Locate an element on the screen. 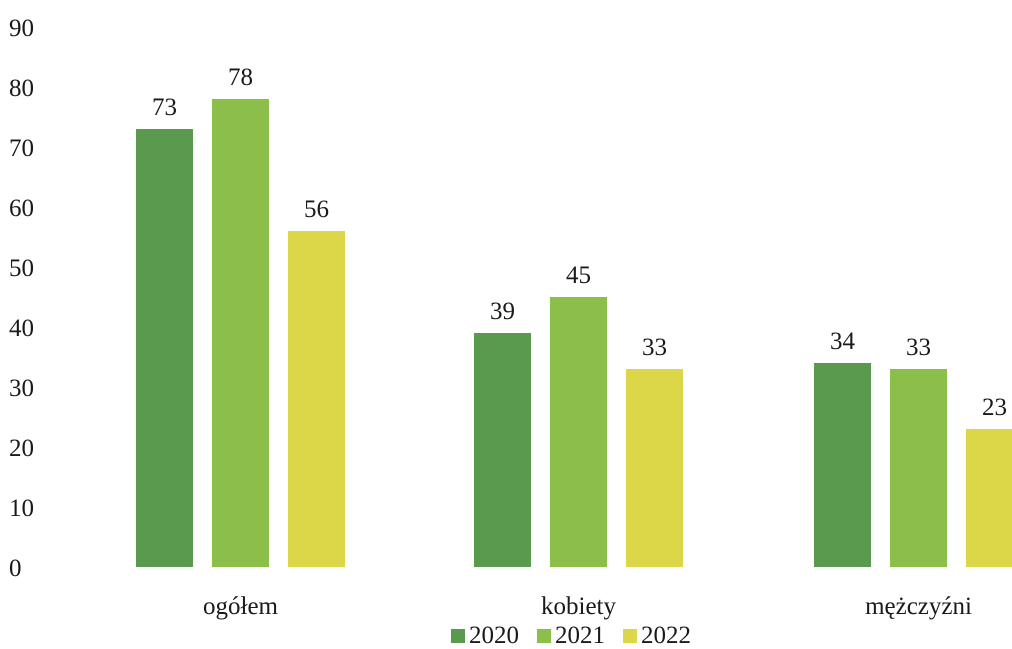  legend-label-2021: 2021 is located at coordinates (580, 635).